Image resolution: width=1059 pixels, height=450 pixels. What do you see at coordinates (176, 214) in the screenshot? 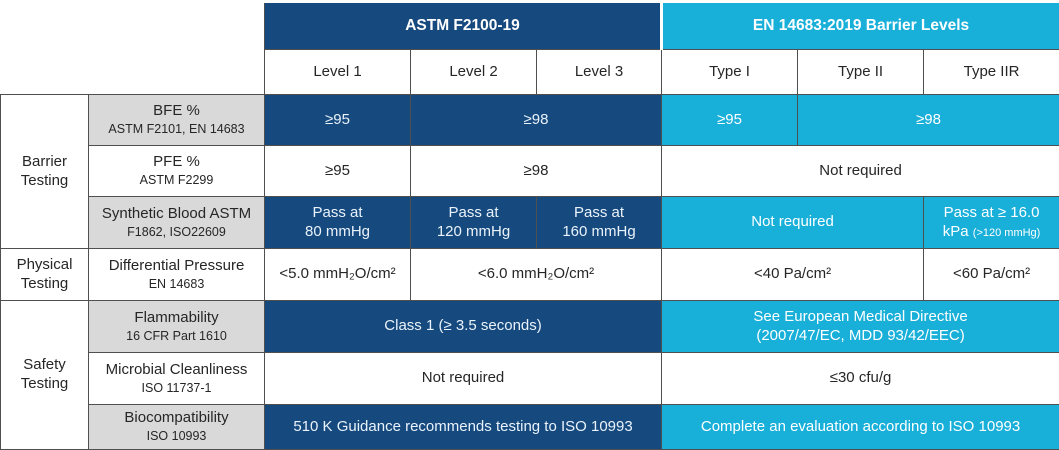
I see `test-name: Synthetic Blood ASTM` at bounding box center [176, 214].